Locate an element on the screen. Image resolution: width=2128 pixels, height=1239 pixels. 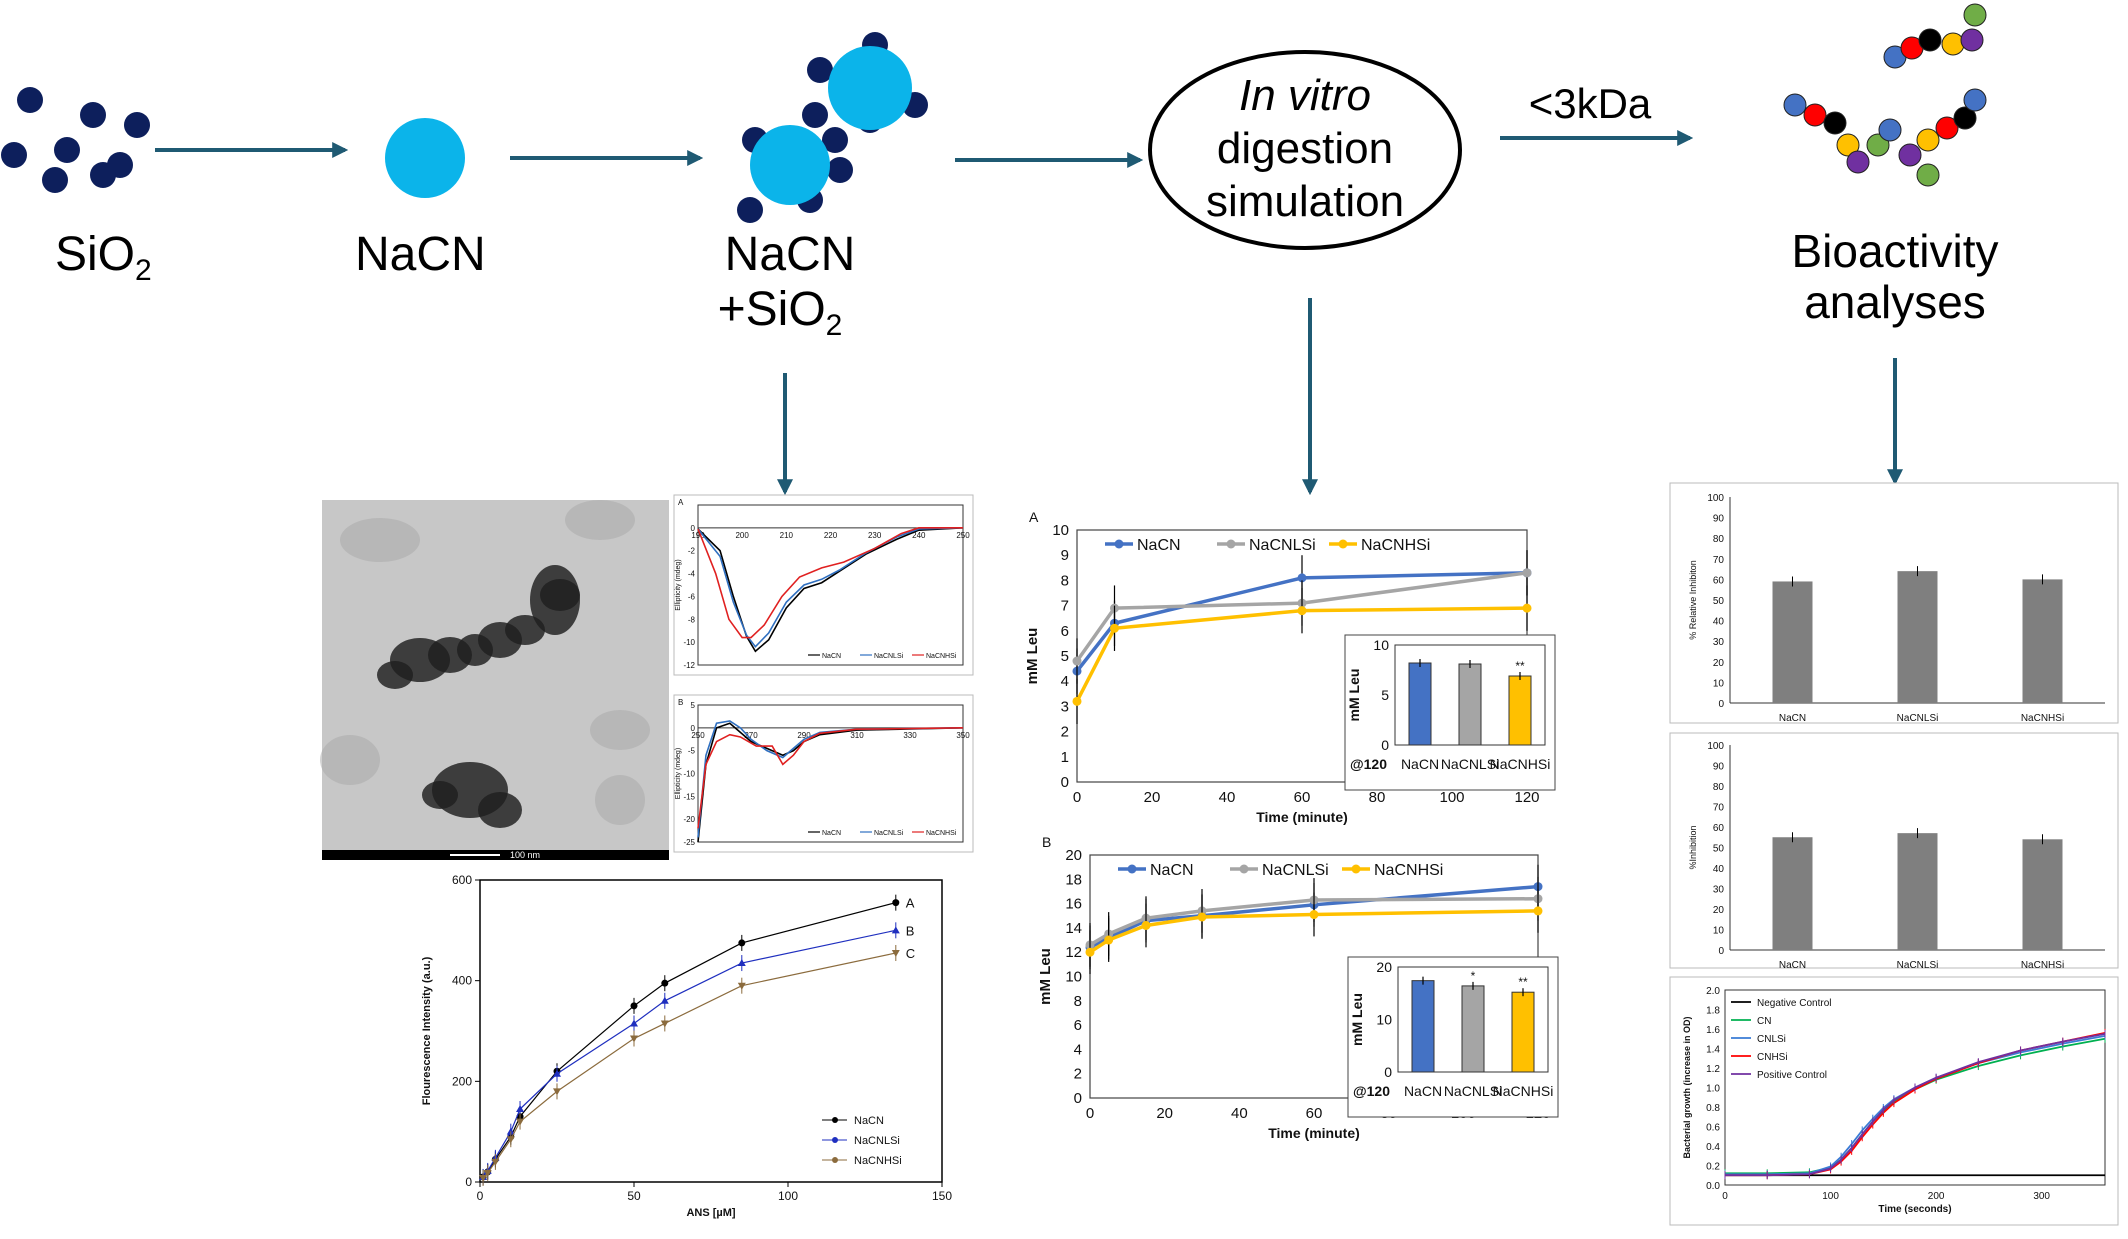
sio2-label: SiO2 is located at coordinates (103, 257).